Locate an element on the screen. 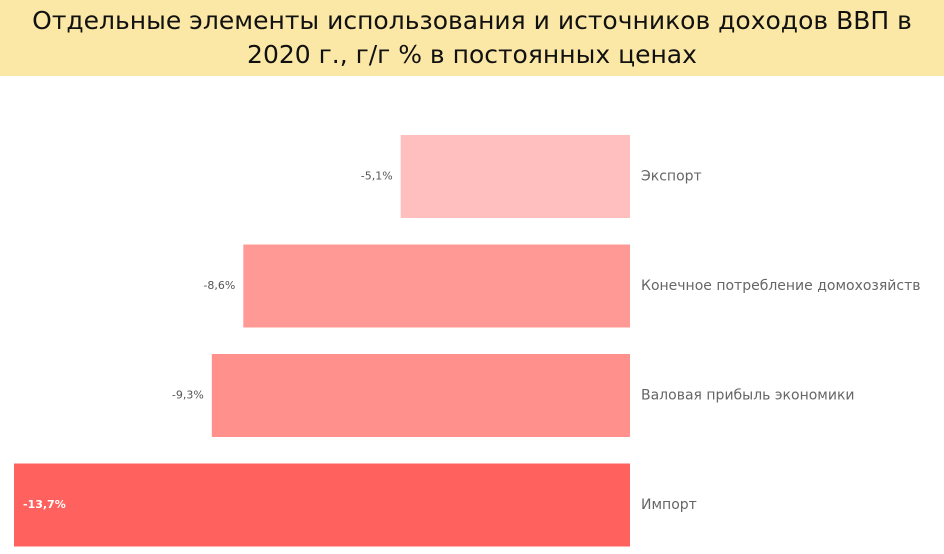 The height and width of the screenshot is (554, 944). data-label: -8,6% is located at coordinates (219, 285).